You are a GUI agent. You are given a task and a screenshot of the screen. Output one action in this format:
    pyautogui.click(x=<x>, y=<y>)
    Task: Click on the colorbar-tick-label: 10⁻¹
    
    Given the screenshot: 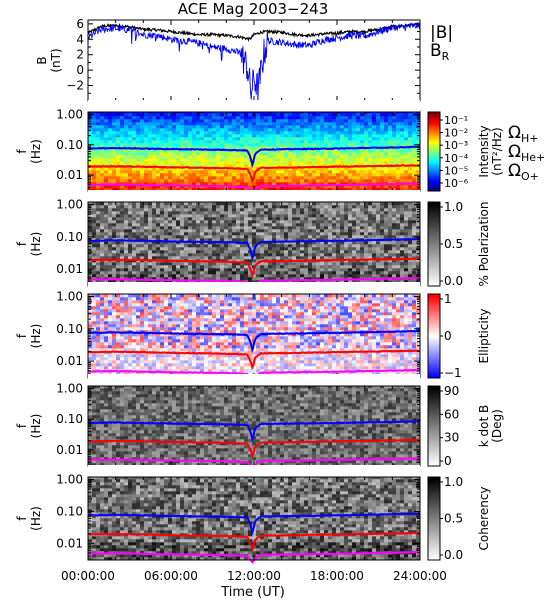 What is the action you would take?
    pyautogui.click(x=456, y=120)
    